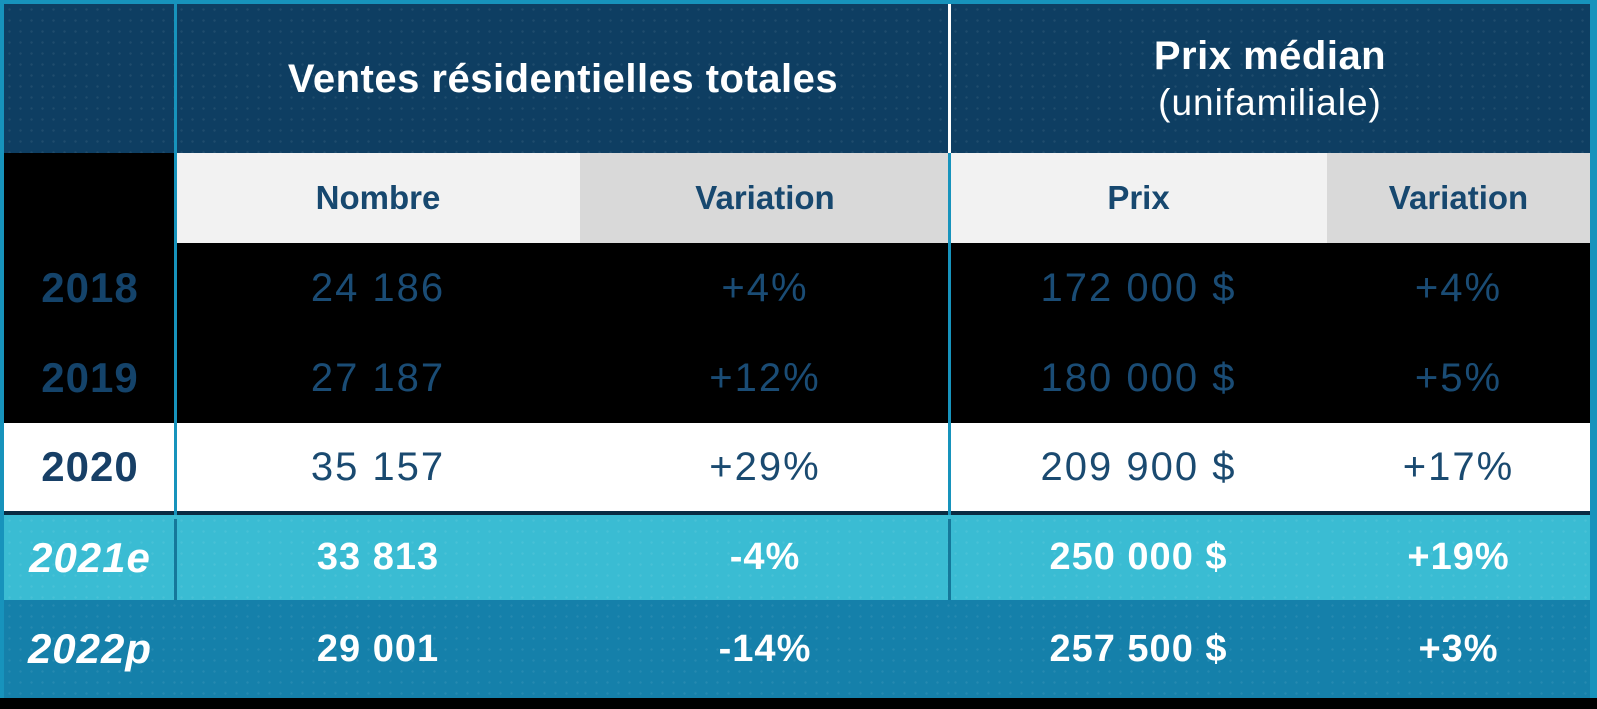 This screenshot has height=709, width=1597. What do you see at coordinates (797, 513) in the screenshot?
I see `row-separator` at bounding box center [797, 513].